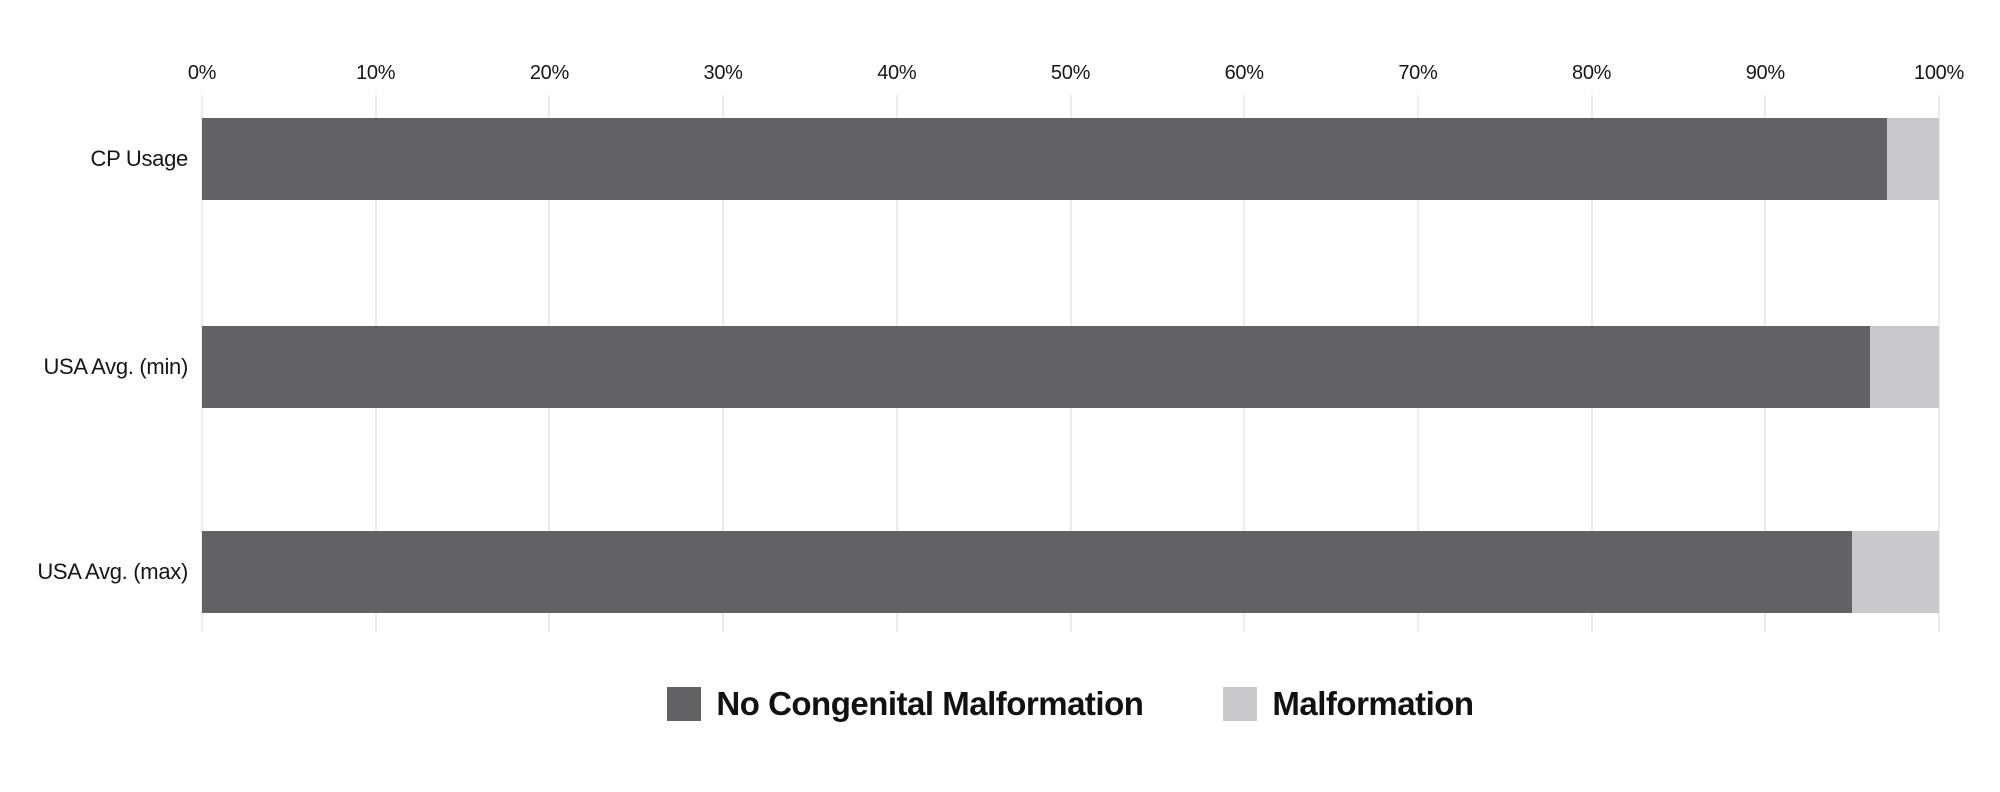 Image resolution: width=2000 pixels, height=792 pixels. What do you see at coordinates (1895, 572) in the screenshot?
I see `bar-usa-avg-max-segment-malformation` at bounding box center [1895, 572].